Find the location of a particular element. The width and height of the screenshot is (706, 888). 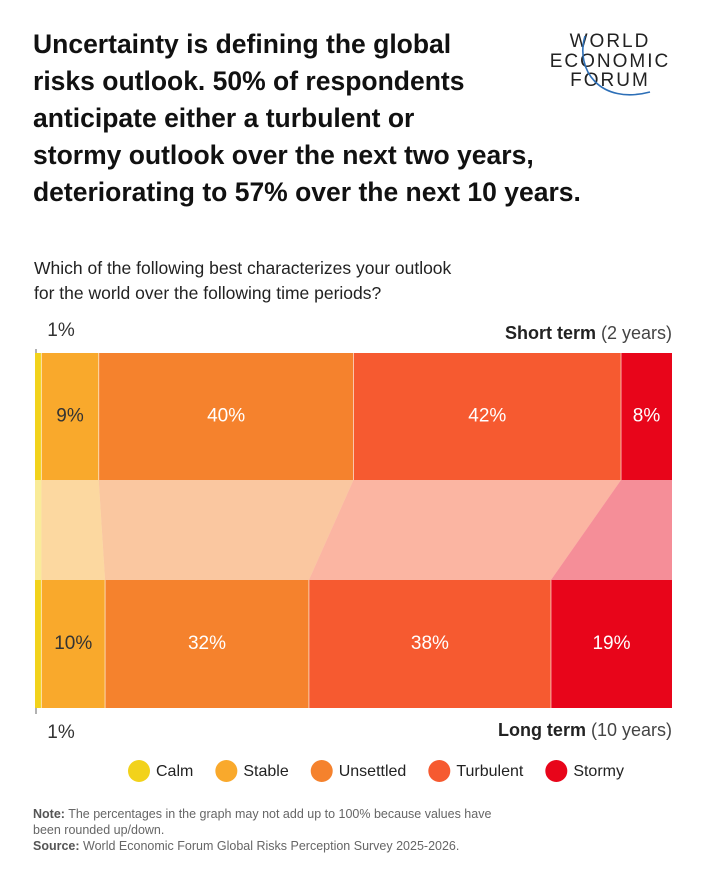

legend-label: Calm is located at coordinates (174, 771).